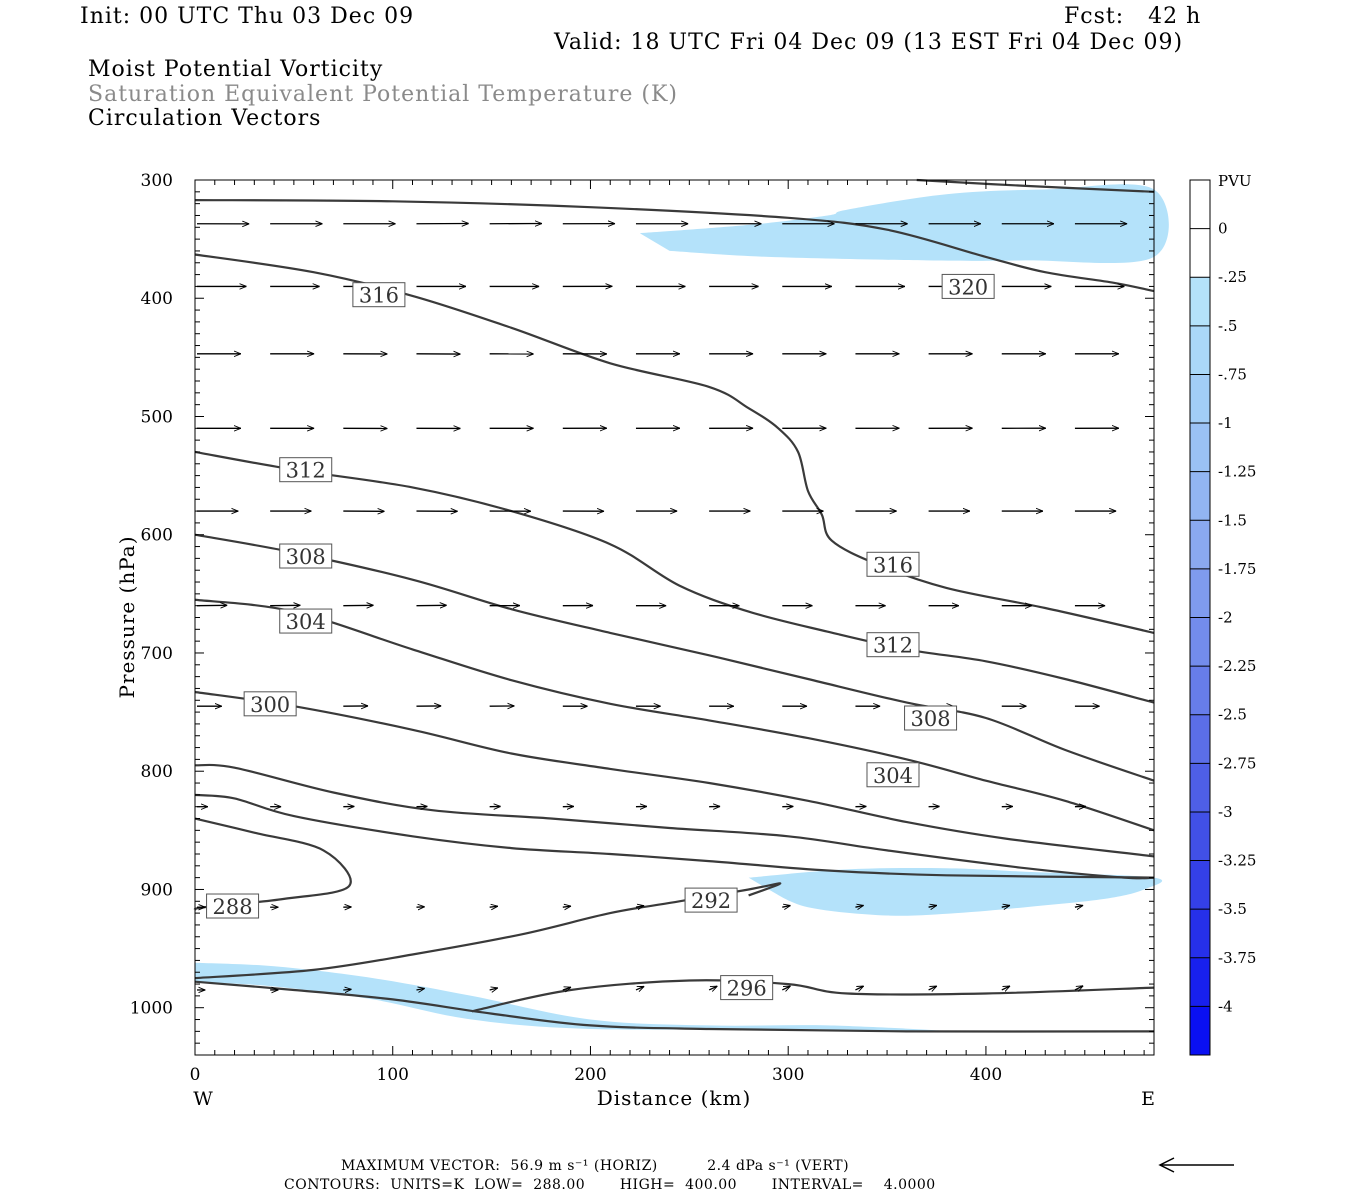 The width and height of the screenshot is (1350, 1200). What do you see at coordinates (157, 890) in the screenshot?
I see `y-tick-label: 900` at bounding box center [157, 890].